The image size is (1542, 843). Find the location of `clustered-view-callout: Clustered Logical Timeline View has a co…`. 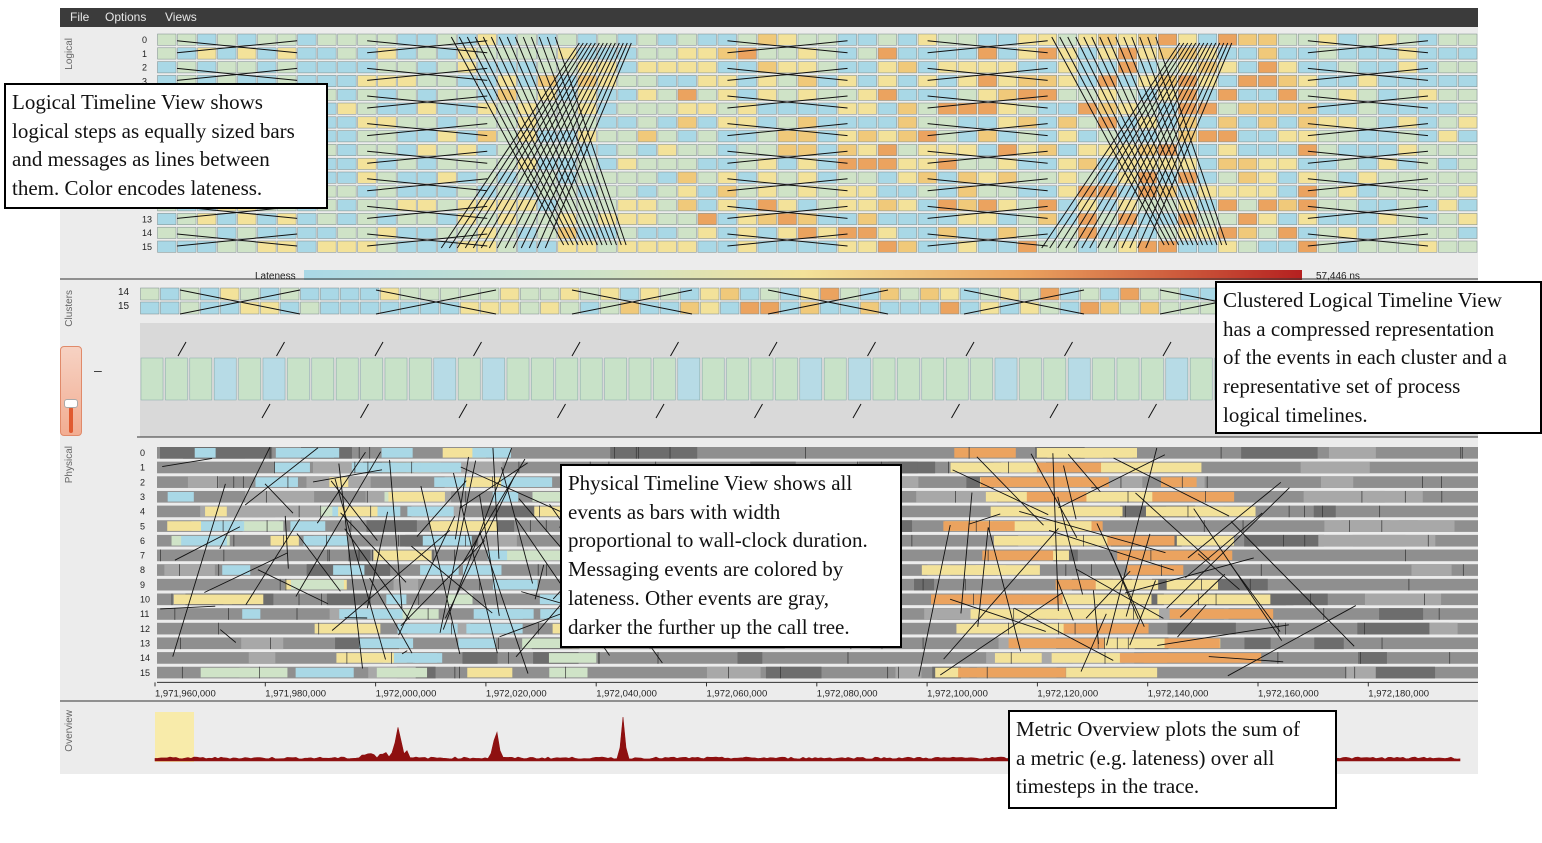

clustered-view-callout: Clustered Logical Timeline View has a co… is located at coordinates (1378, 357).